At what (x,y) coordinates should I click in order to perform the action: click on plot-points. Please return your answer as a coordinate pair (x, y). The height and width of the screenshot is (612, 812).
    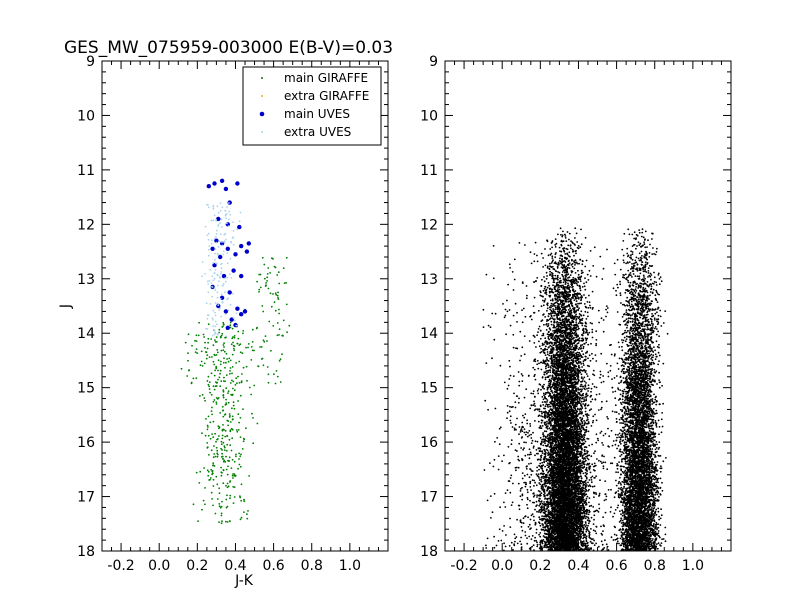
    Looking at the image, I should click on (575, 389).